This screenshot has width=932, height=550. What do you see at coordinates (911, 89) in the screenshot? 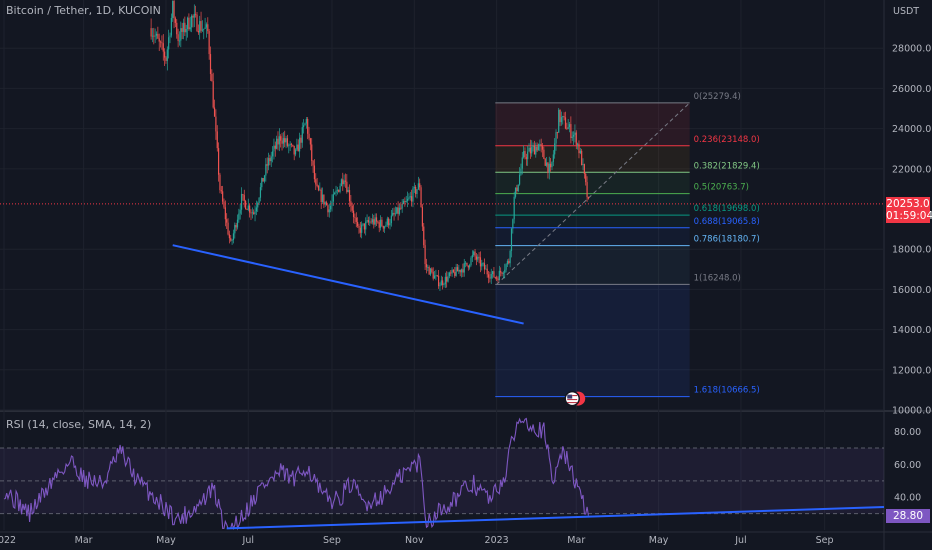
I see `price-tick-label: 26000.0` at bounding box center [911, 89].